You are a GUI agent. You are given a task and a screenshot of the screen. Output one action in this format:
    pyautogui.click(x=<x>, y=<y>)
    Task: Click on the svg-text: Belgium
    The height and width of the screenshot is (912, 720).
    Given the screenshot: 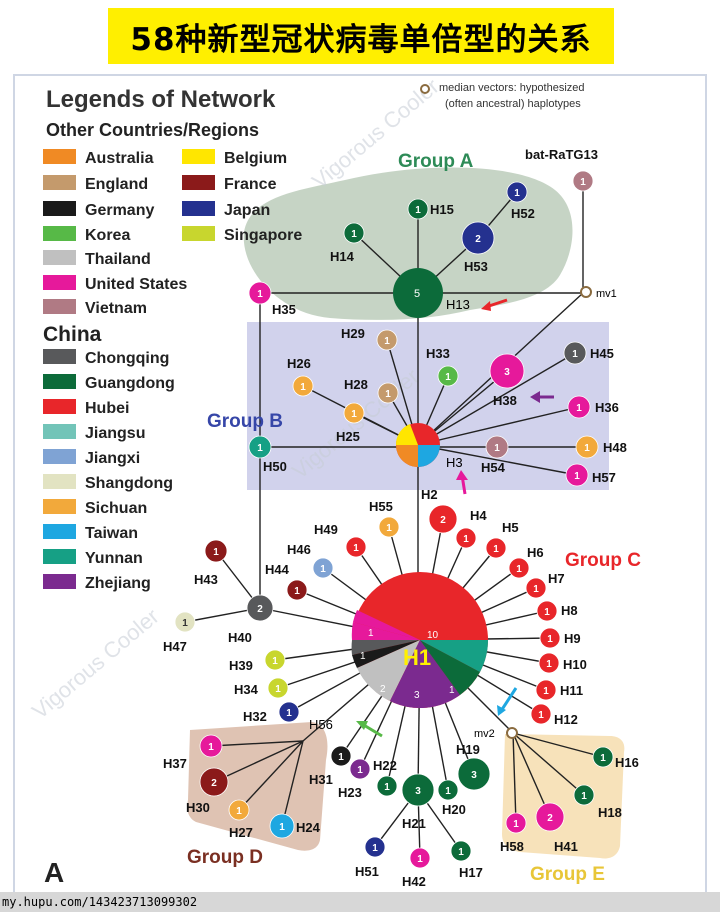 What is the action you would take?
    pyautogui.click(x=255, y=158)
    